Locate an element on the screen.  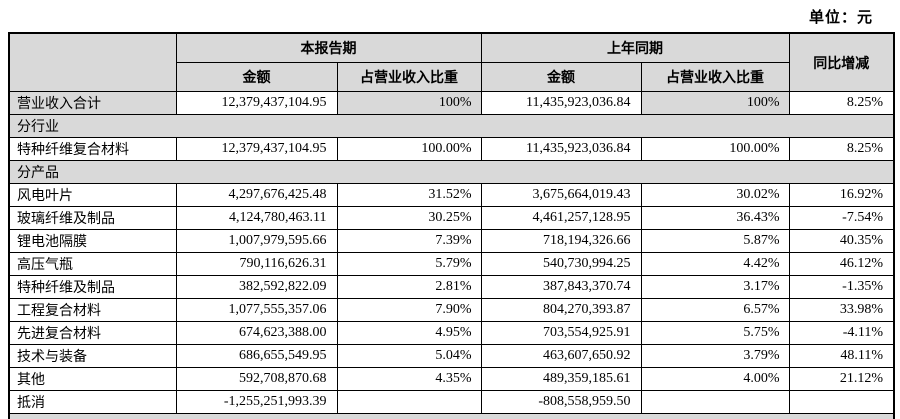
amount-cell: 33.98% is located at coordinates (841, 310).